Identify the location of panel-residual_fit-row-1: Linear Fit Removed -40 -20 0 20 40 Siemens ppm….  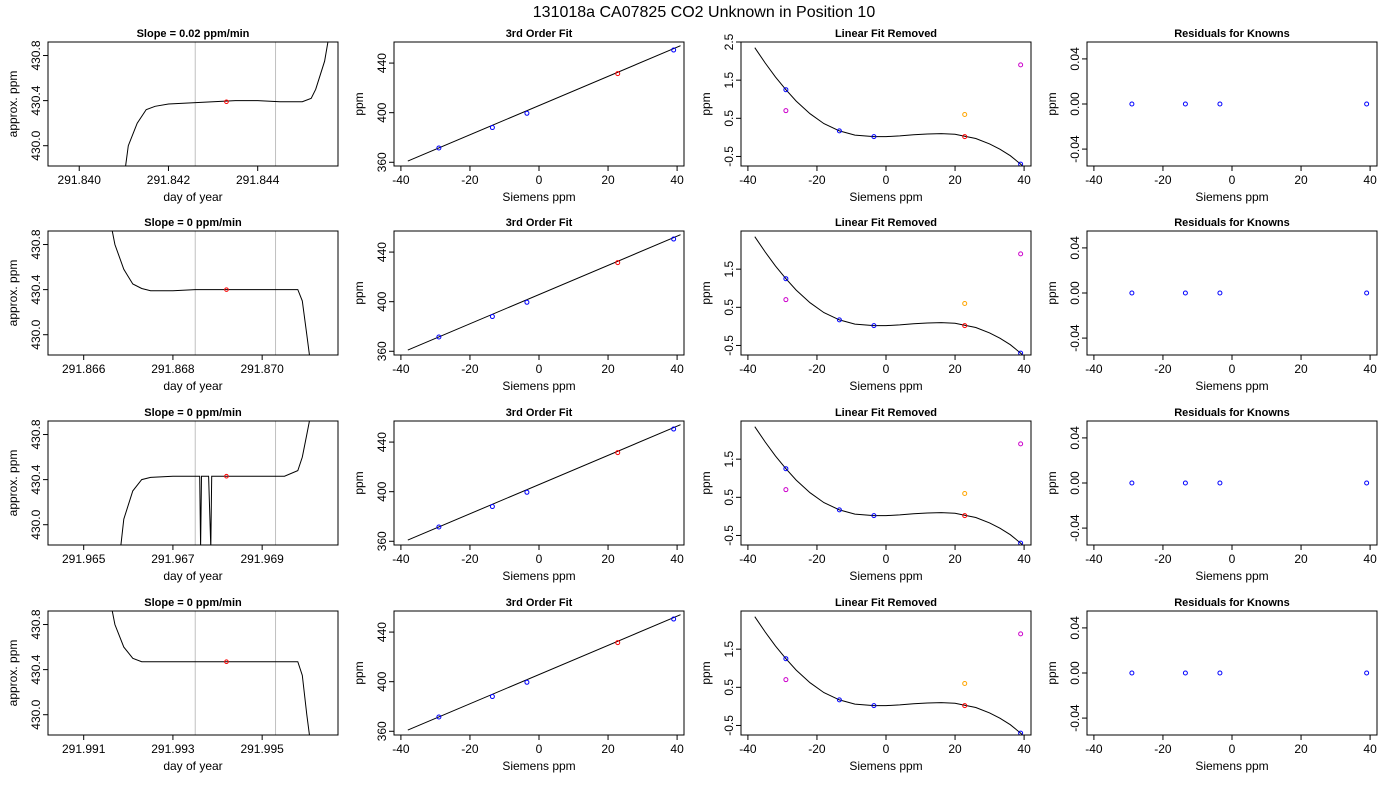
(865, 116).